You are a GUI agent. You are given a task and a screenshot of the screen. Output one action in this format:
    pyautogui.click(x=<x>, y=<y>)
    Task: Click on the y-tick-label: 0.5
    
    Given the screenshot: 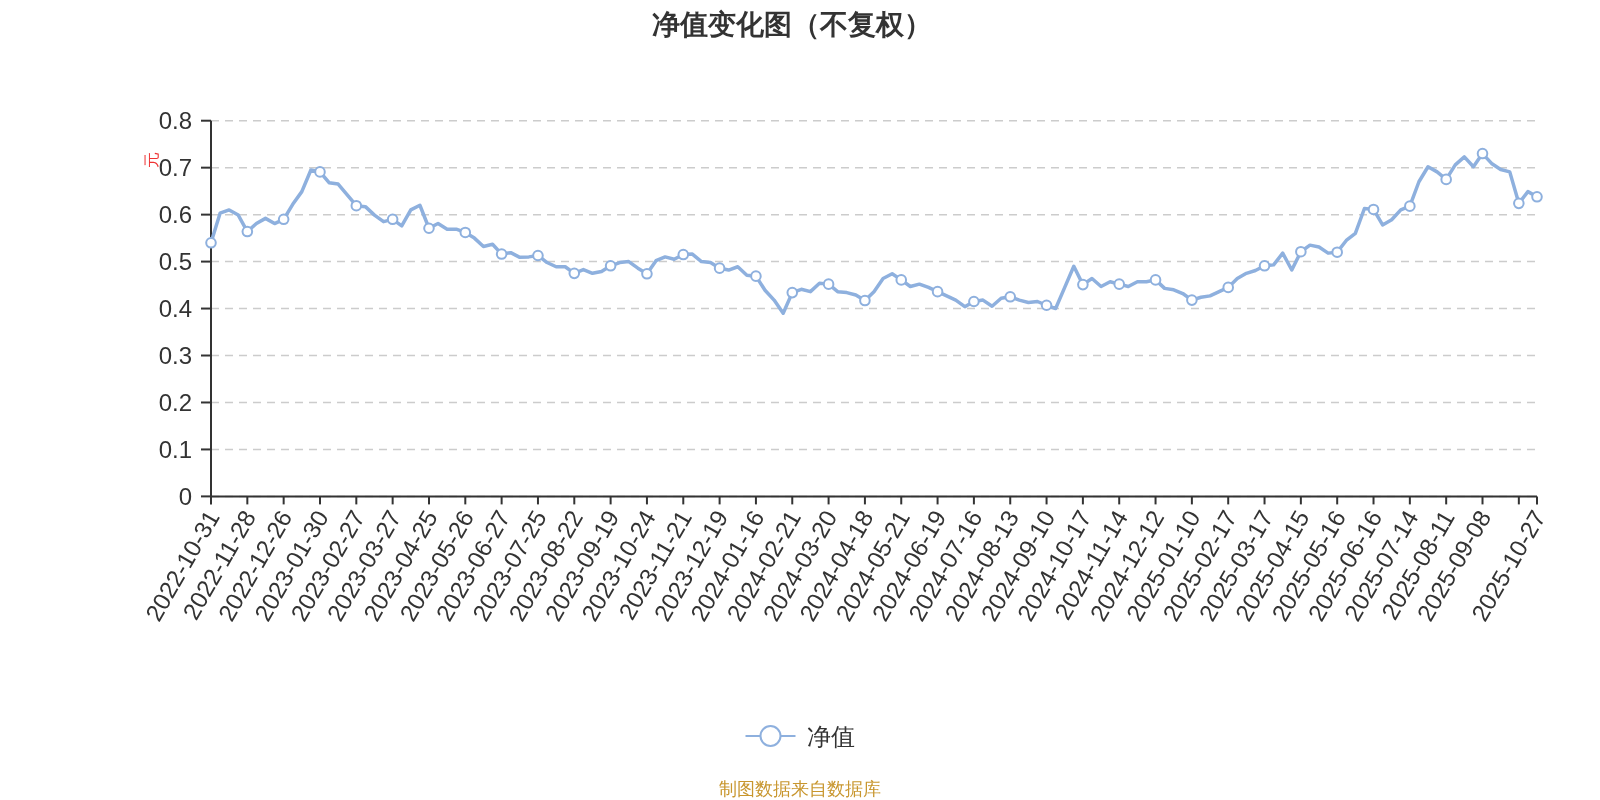 What is the action you would take?
    pyautogui.click(x=175, y=262)
    